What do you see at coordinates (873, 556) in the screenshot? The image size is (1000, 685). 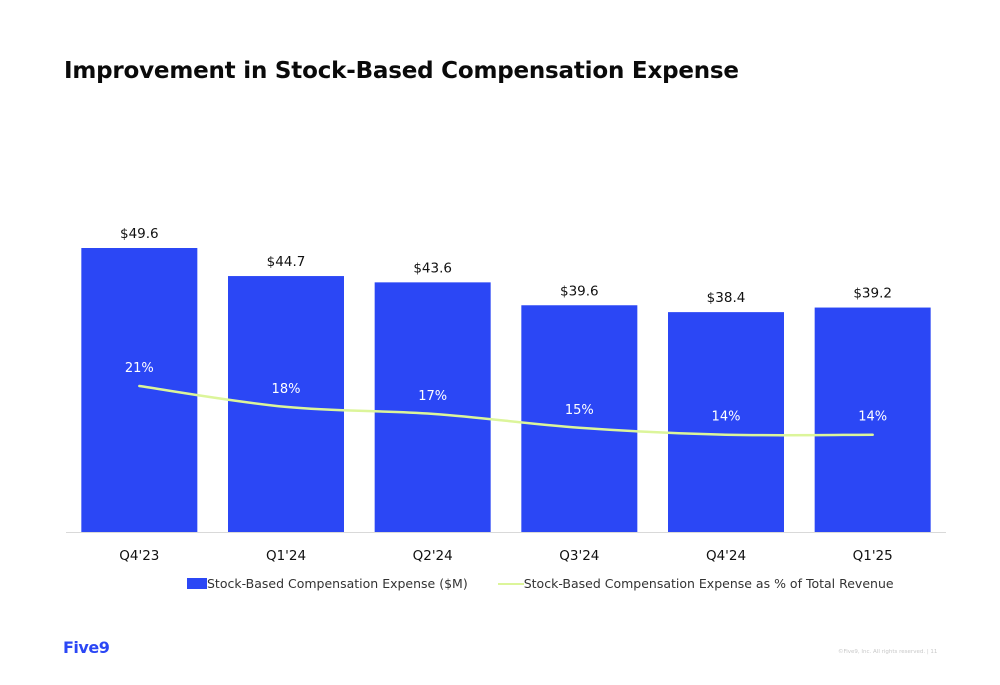 I see `x-tick-label-5: Q1'25` at bounding box center [873, 556].